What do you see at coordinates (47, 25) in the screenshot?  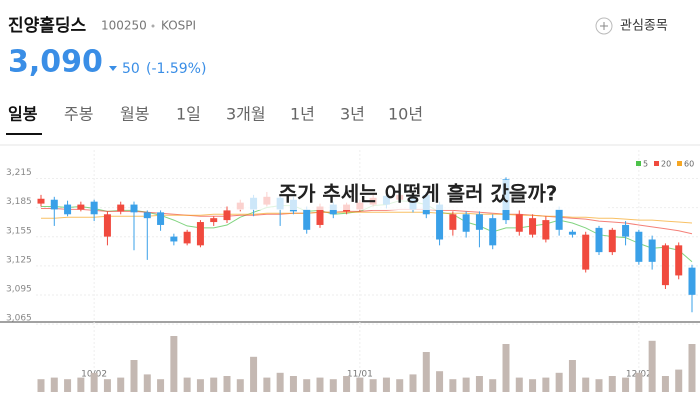 I see `stock-name: 진양홀딩스` at bounding box center [47, 25].